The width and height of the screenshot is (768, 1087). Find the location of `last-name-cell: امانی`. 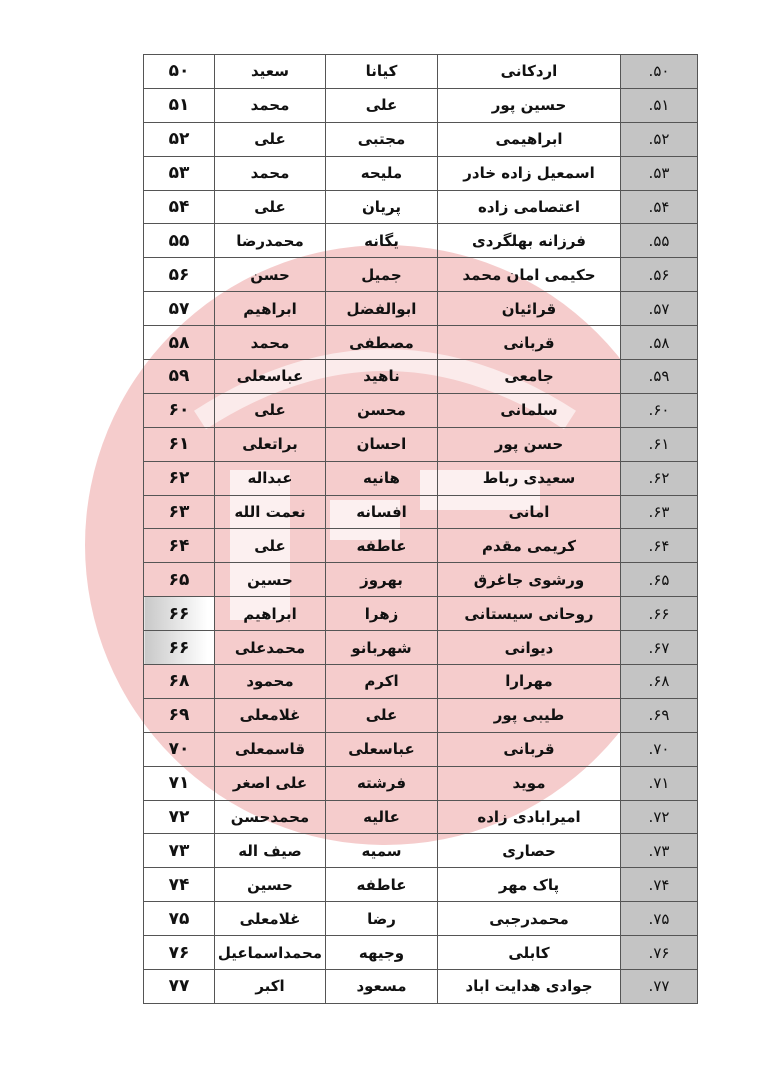

last-name-cell: امانی is located at coordinates (529, 512).